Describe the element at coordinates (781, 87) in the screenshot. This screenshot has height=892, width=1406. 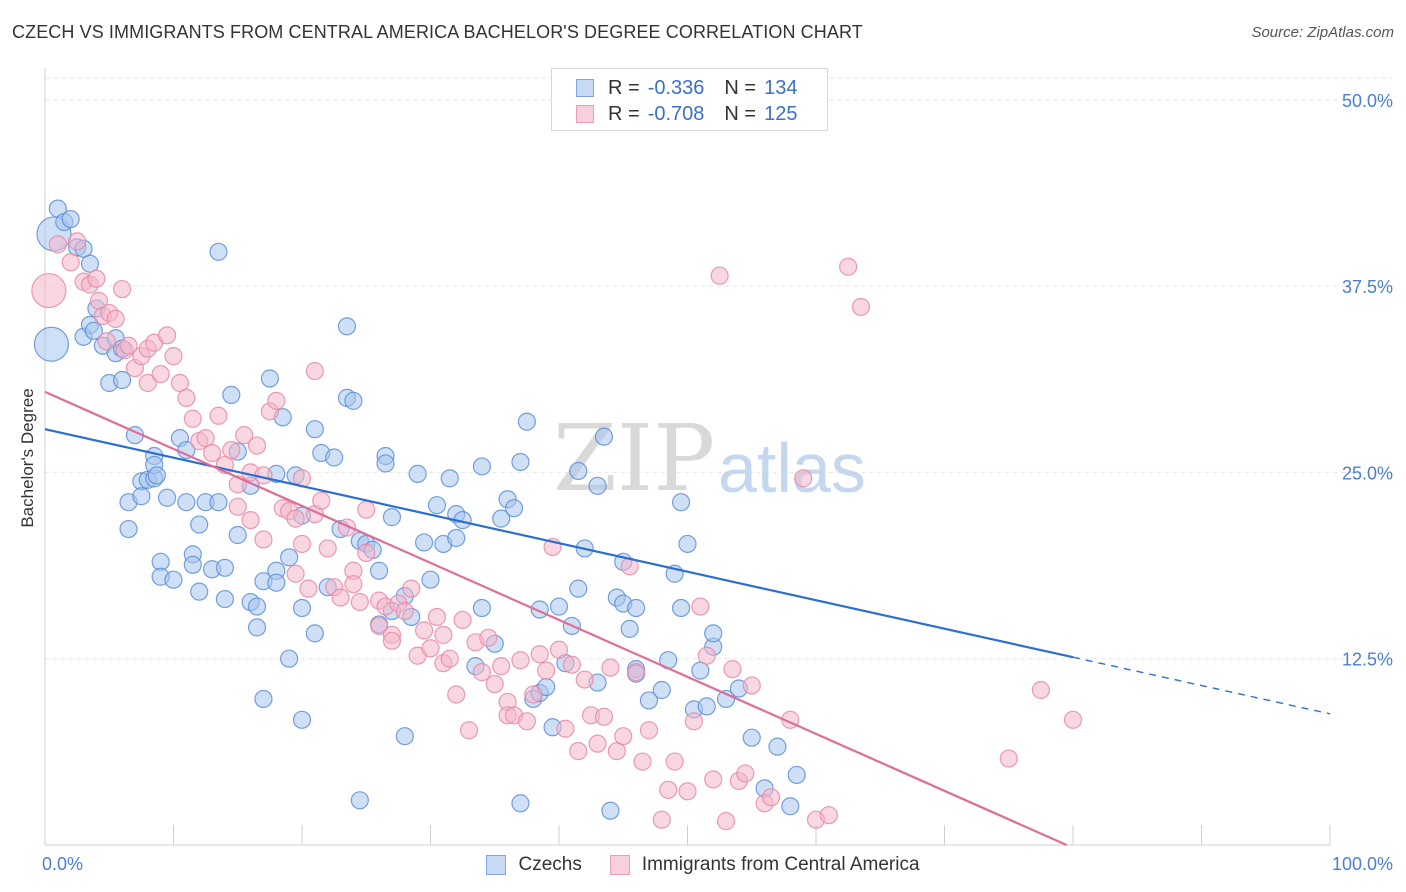
I see `n-value: 134` at that location.